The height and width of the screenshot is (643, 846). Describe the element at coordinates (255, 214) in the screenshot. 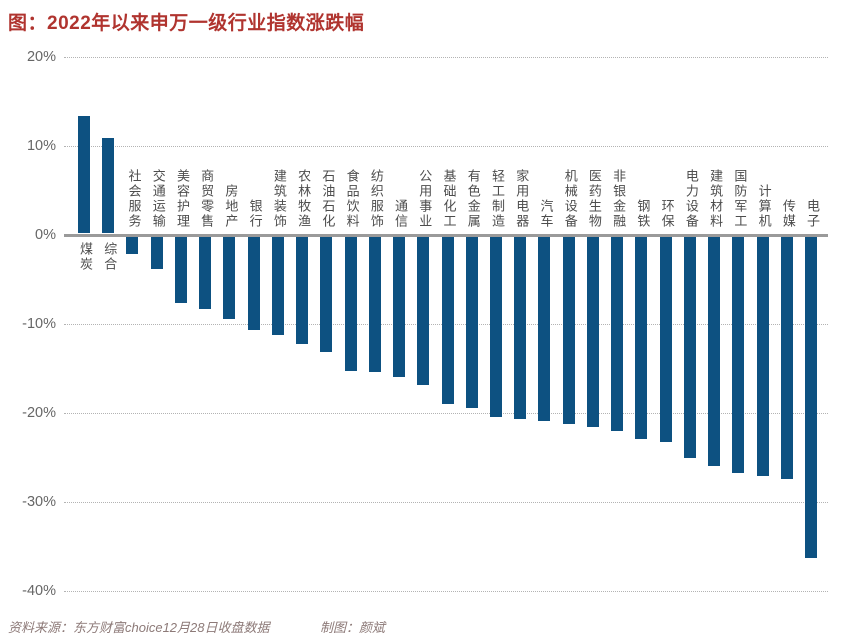

I see `bar-label: 银行` at that location.